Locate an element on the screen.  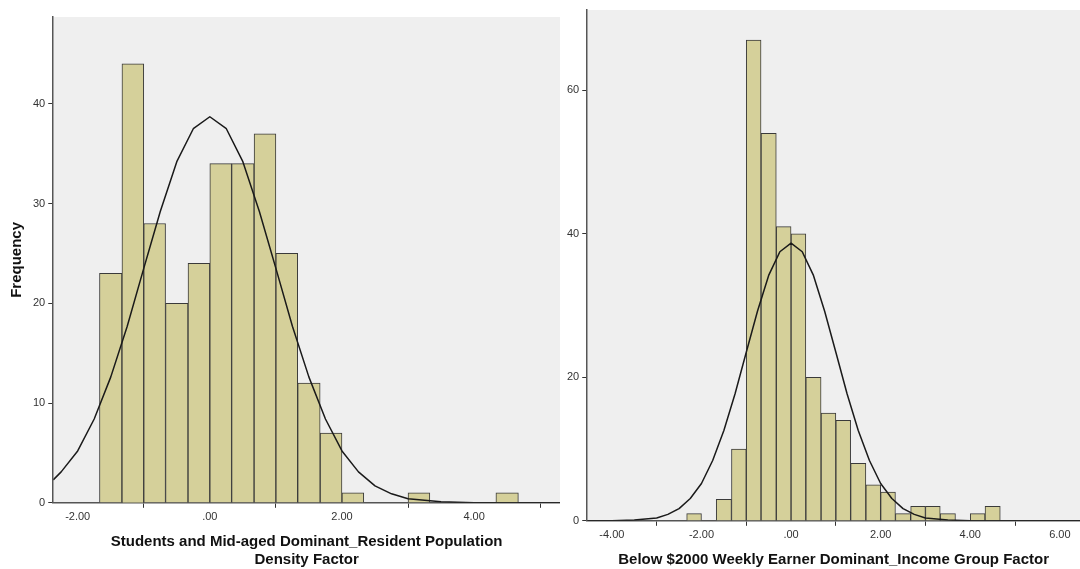
y-tick-label: 10 is located at coordinates (39, 402).